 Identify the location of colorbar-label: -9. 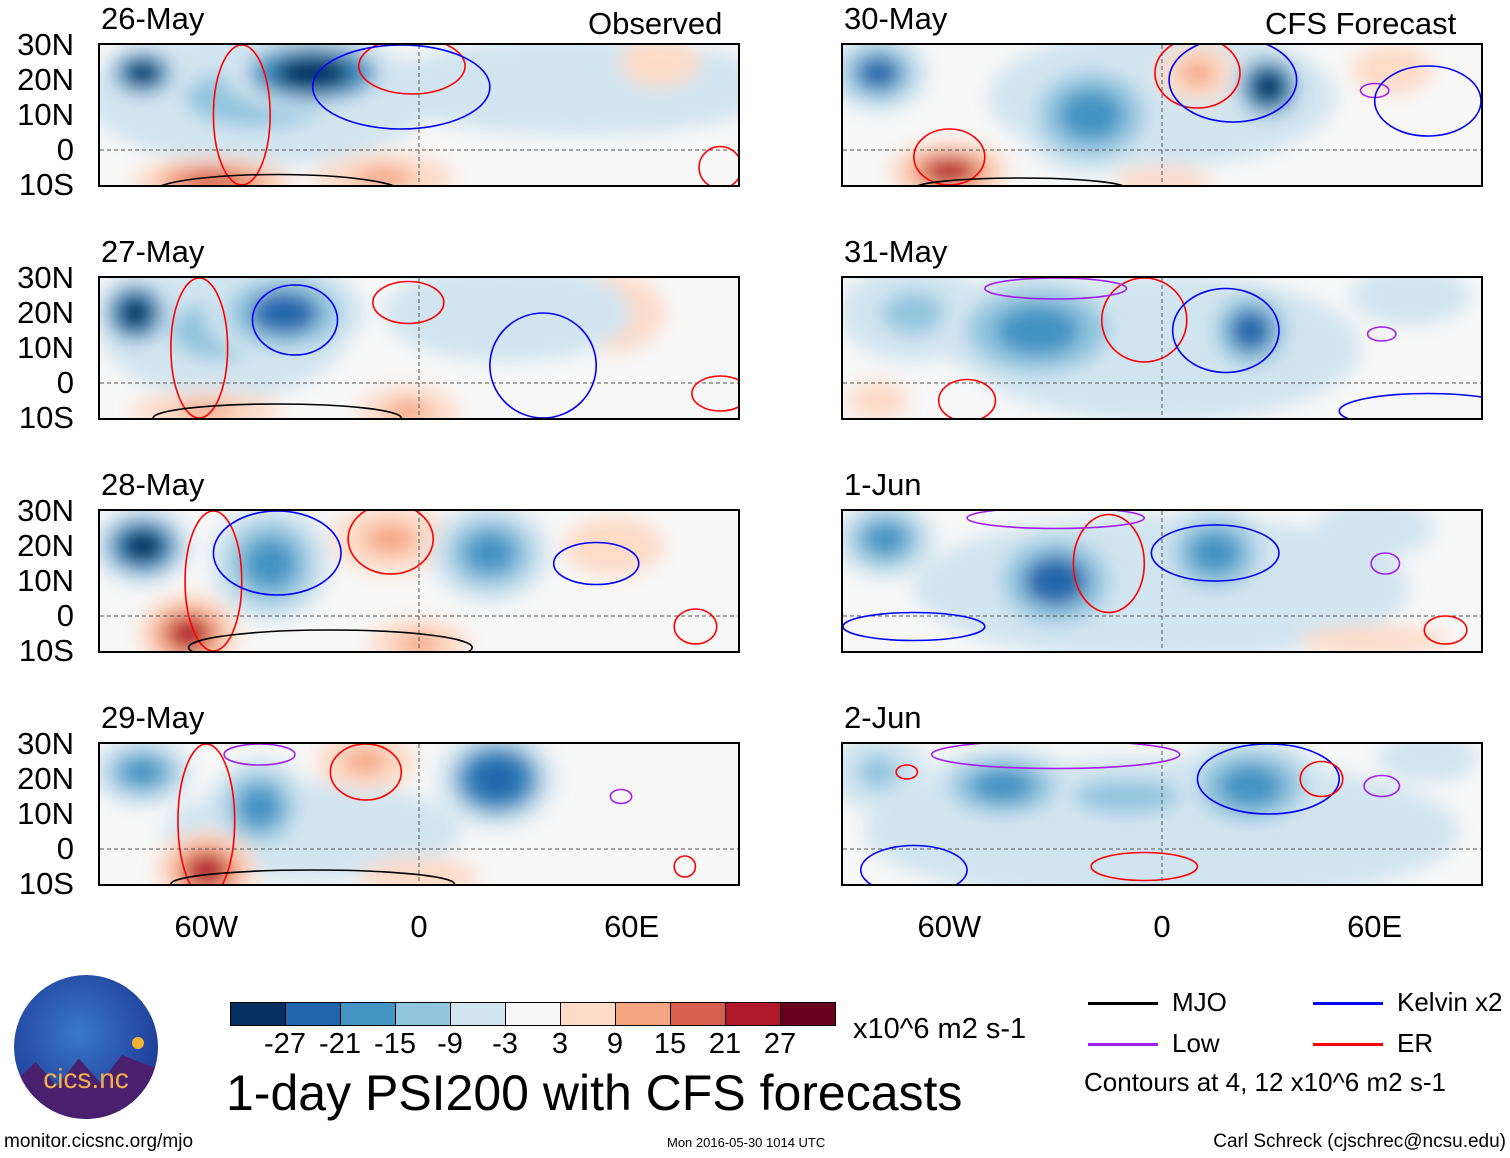
(450, 1044).